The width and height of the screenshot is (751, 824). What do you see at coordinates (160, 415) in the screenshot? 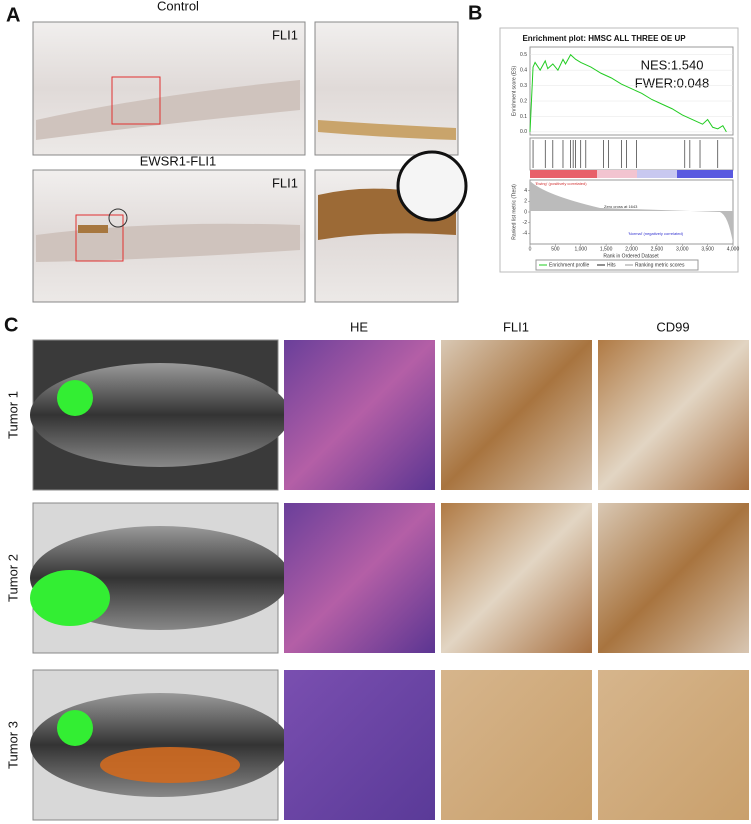
I see `fish-body` at bounding box center [160, 415].